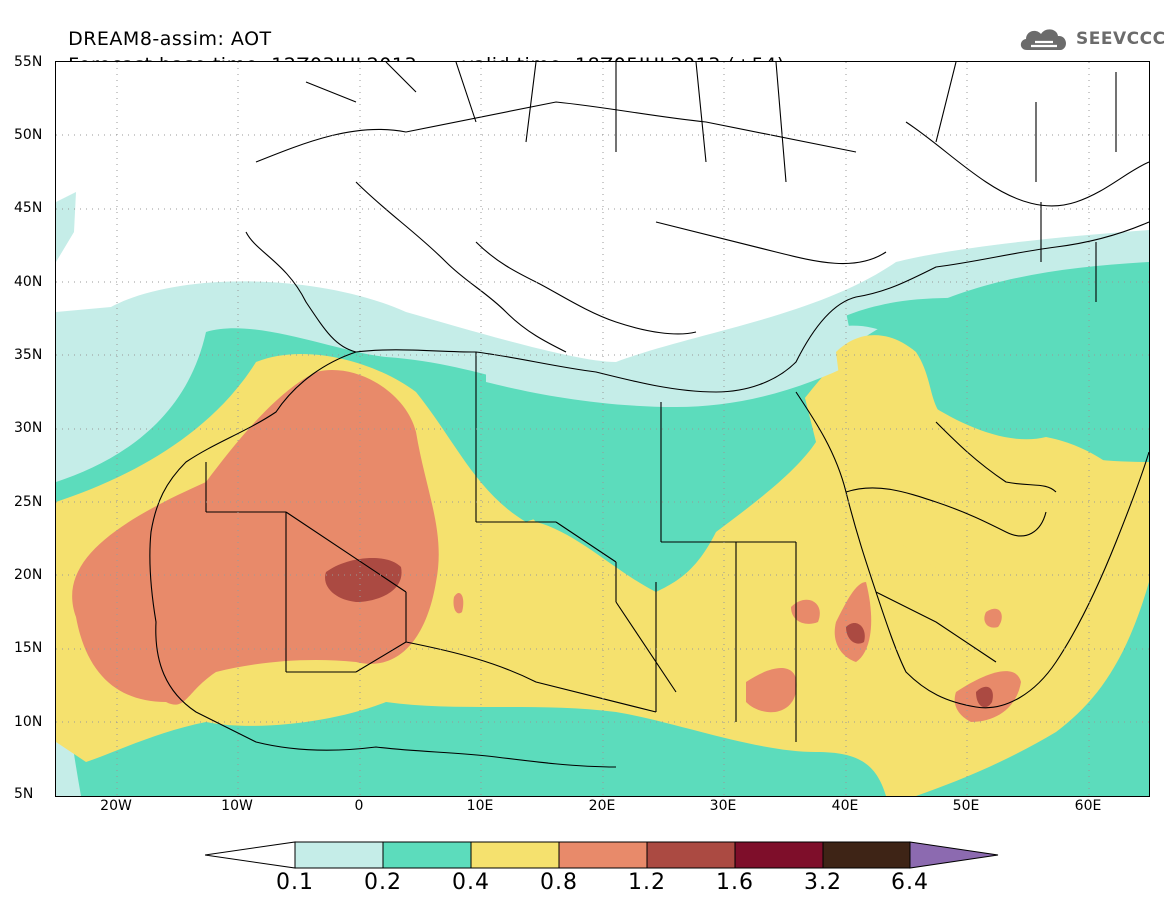 The height and width of the screenshot is (905, 1165). What do you see at coordinates (28, 575) in the screenshot?
I see `lat-label: 20N` at bounding box center [28, 575].